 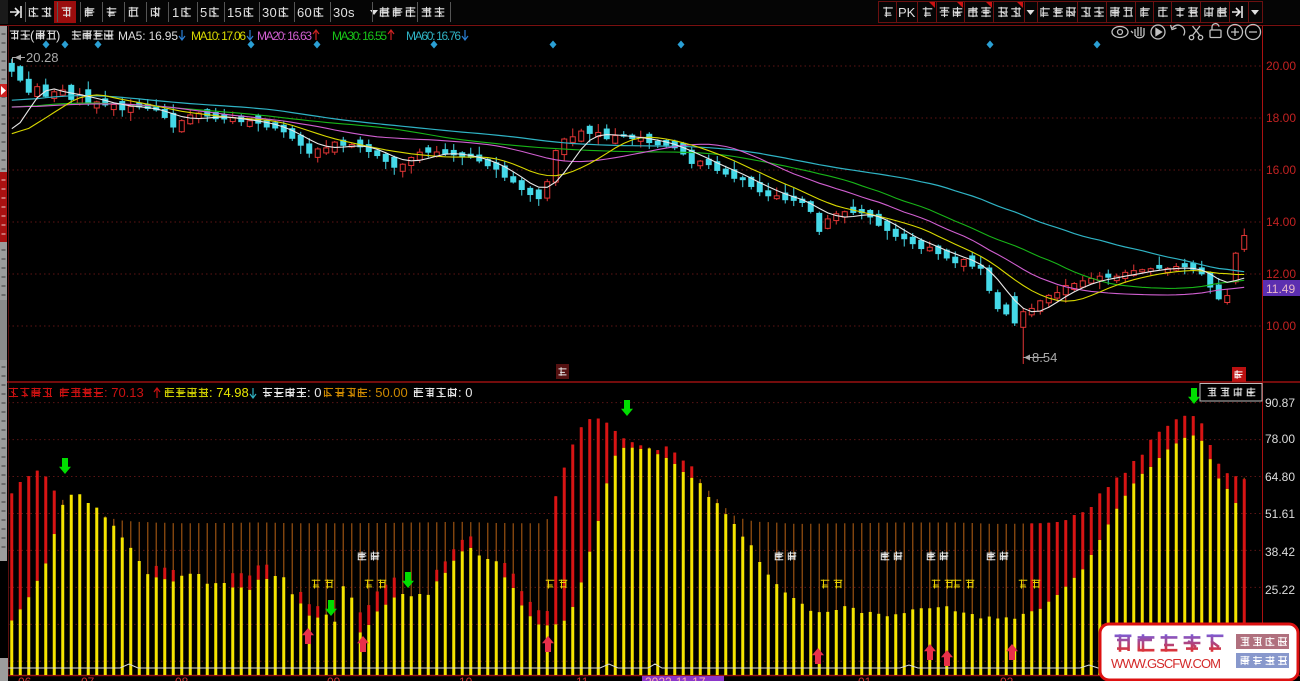 I want to click on svg-text:: 70.13: : 70.13, so click(x=124, y=392).